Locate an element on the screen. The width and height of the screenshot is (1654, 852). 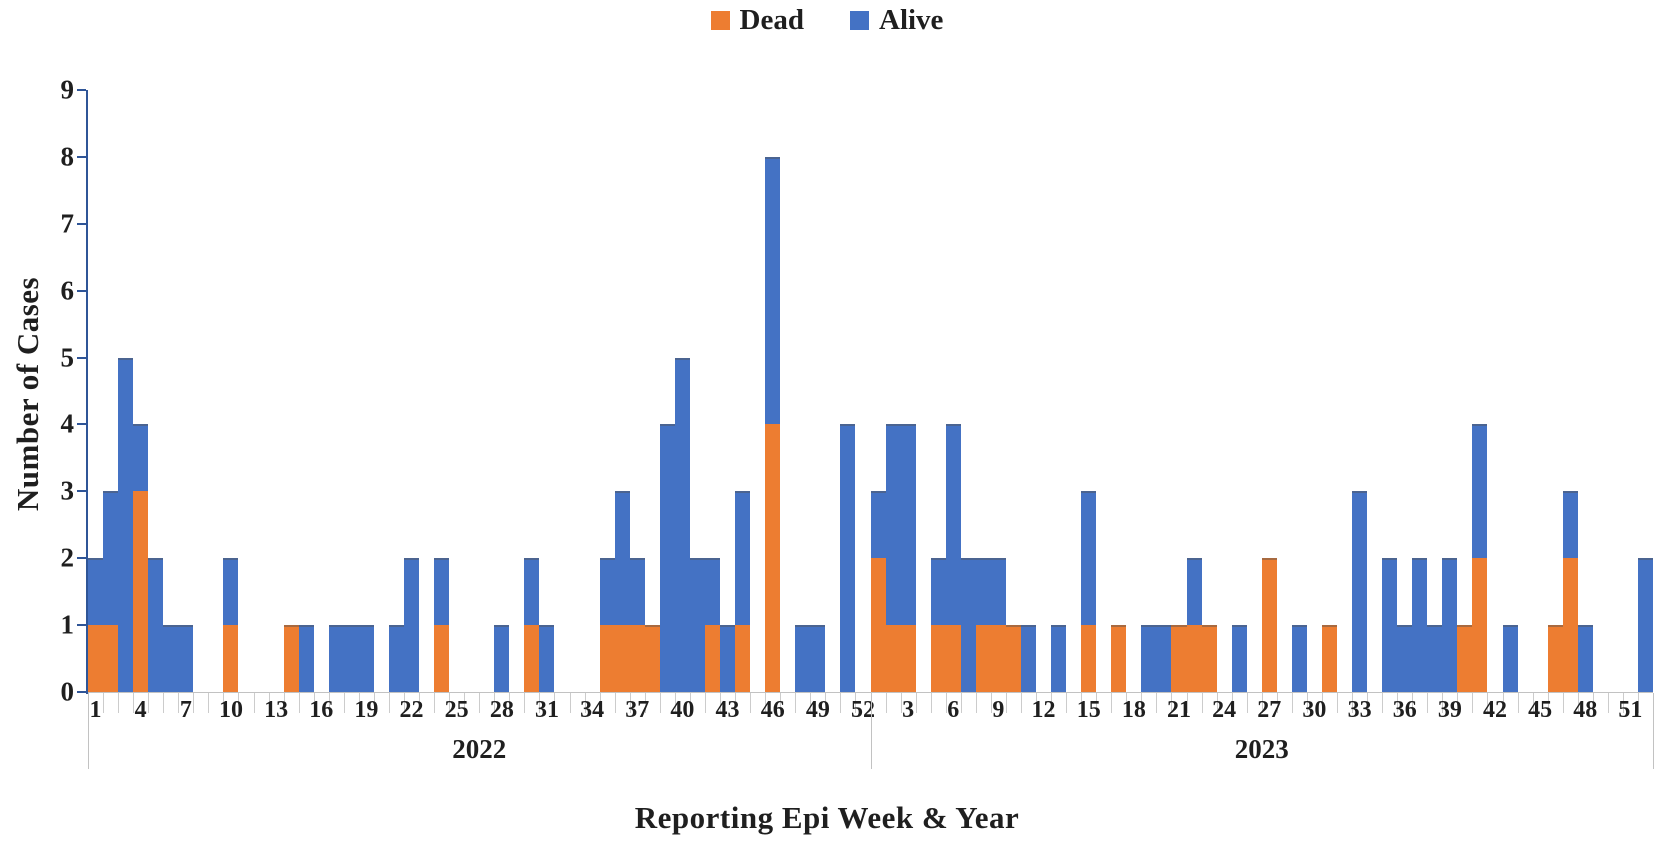
x-axis-line is located at coordinates (870, 692).